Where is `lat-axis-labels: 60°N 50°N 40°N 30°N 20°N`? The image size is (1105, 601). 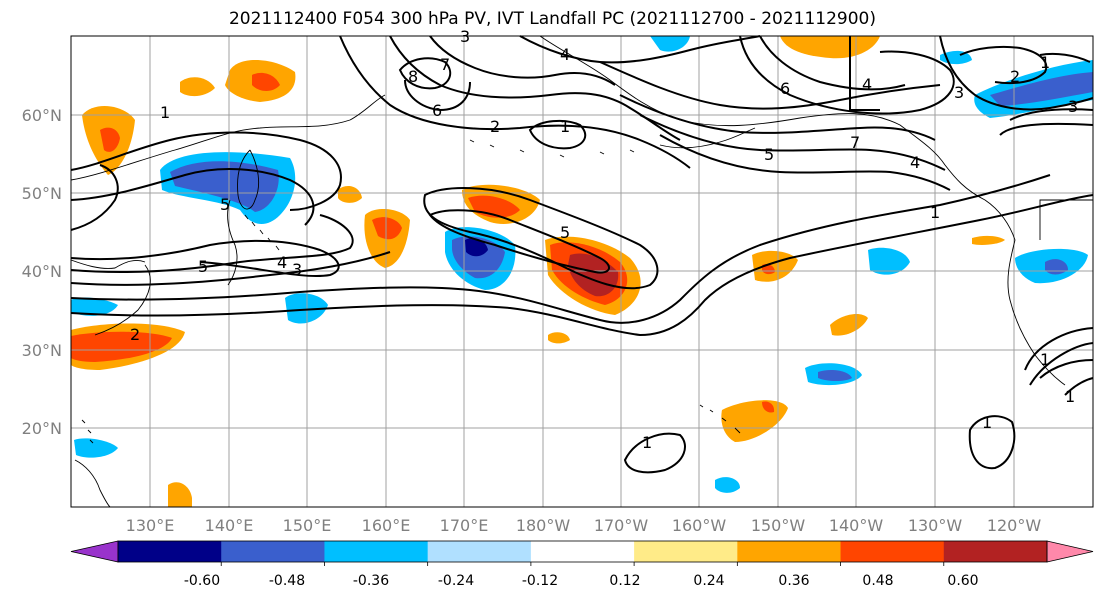 lat-axis-labels: 60°N 50°N 40°N 30°N 20°N is located at coordinates (42, 272).